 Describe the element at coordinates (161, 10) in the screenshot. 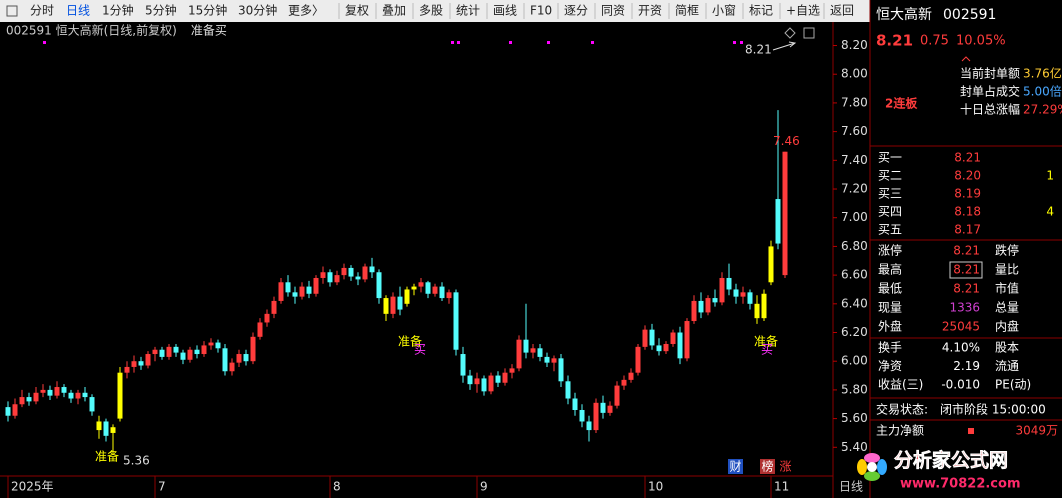

I see `toolbar-tab: 5分钟` at that location.